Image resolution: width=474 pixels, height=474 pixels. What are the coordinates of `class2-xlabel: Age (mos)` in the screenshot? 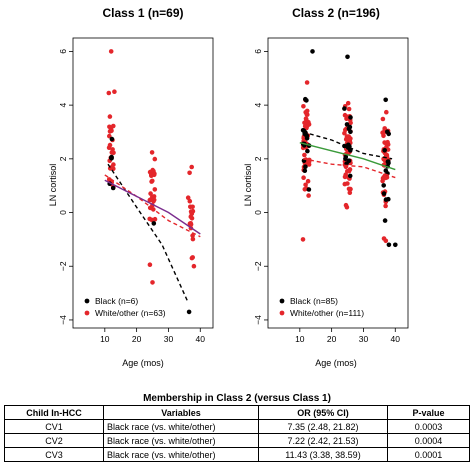 It's located at (336, 363).